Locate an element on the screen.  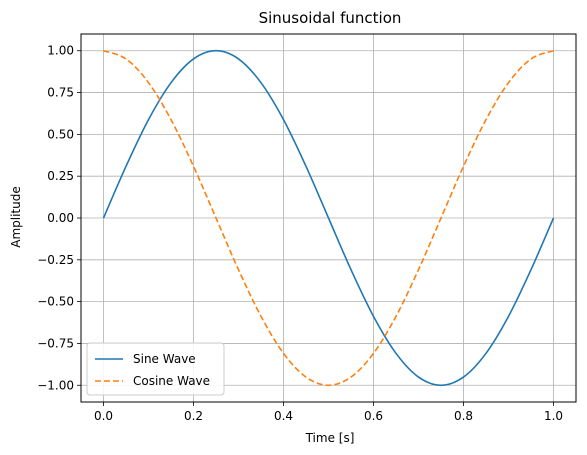
x-tick-label: 0.2 is located at coordinates (193, 416).